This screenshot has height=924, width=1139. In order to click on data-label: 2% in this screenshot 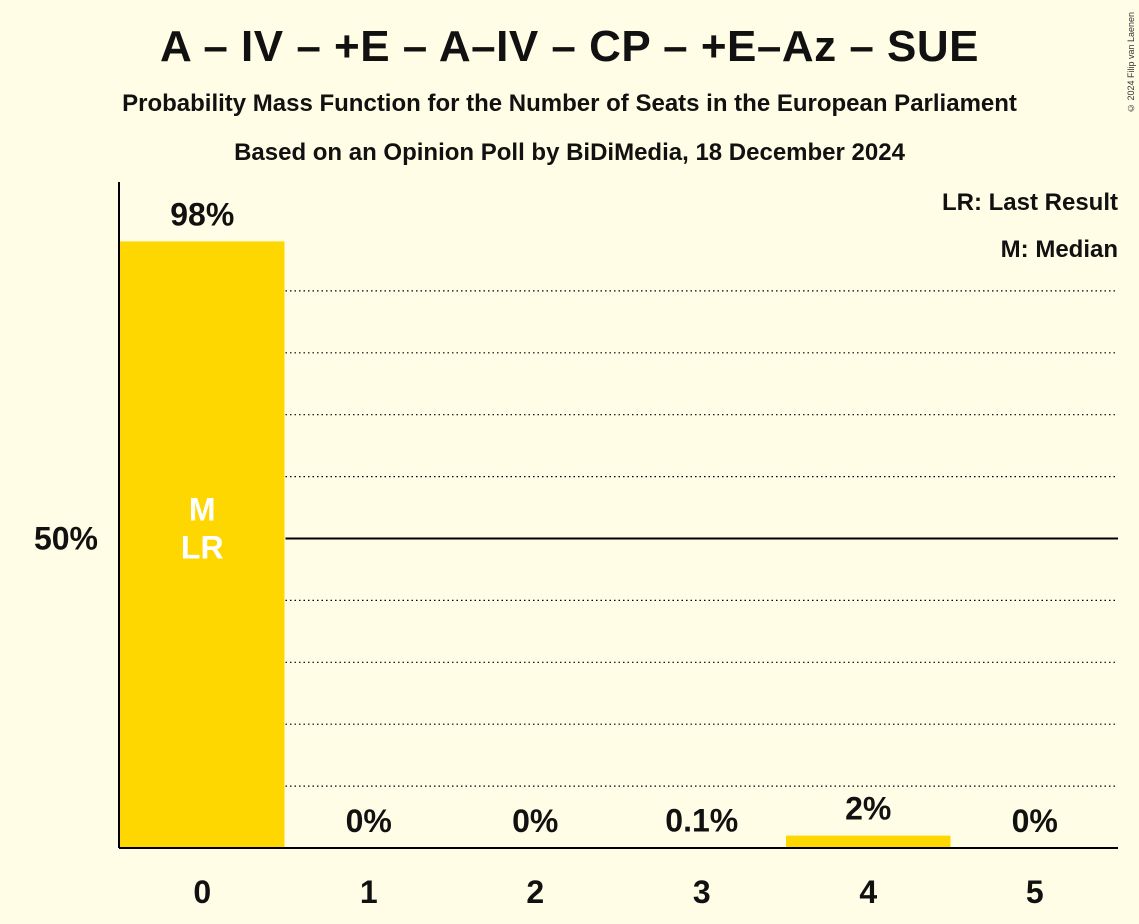, I will do `click(868, 809)`.